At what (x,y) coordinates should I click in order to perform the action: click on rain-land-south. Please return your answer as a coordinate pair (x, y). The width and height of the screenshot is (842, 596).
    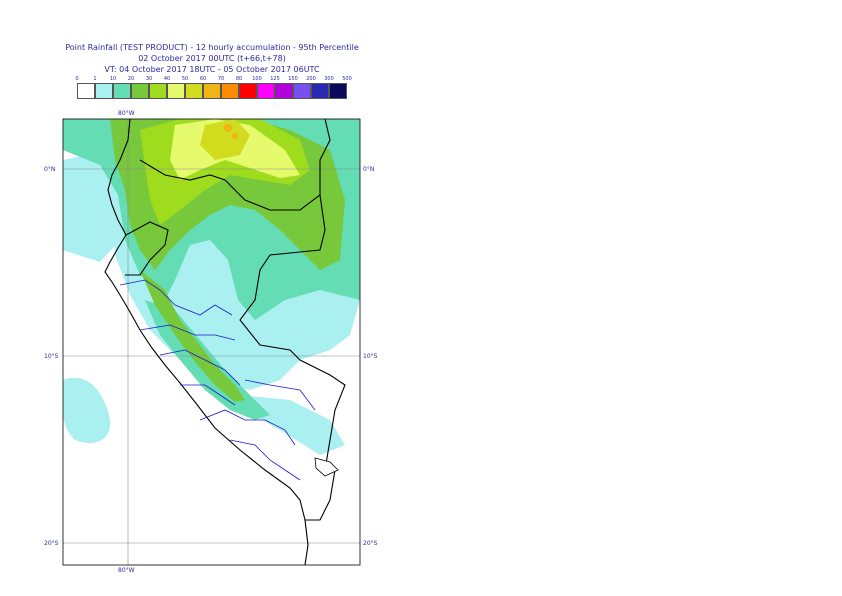
    Looking at the image, I should click on (292, 425).